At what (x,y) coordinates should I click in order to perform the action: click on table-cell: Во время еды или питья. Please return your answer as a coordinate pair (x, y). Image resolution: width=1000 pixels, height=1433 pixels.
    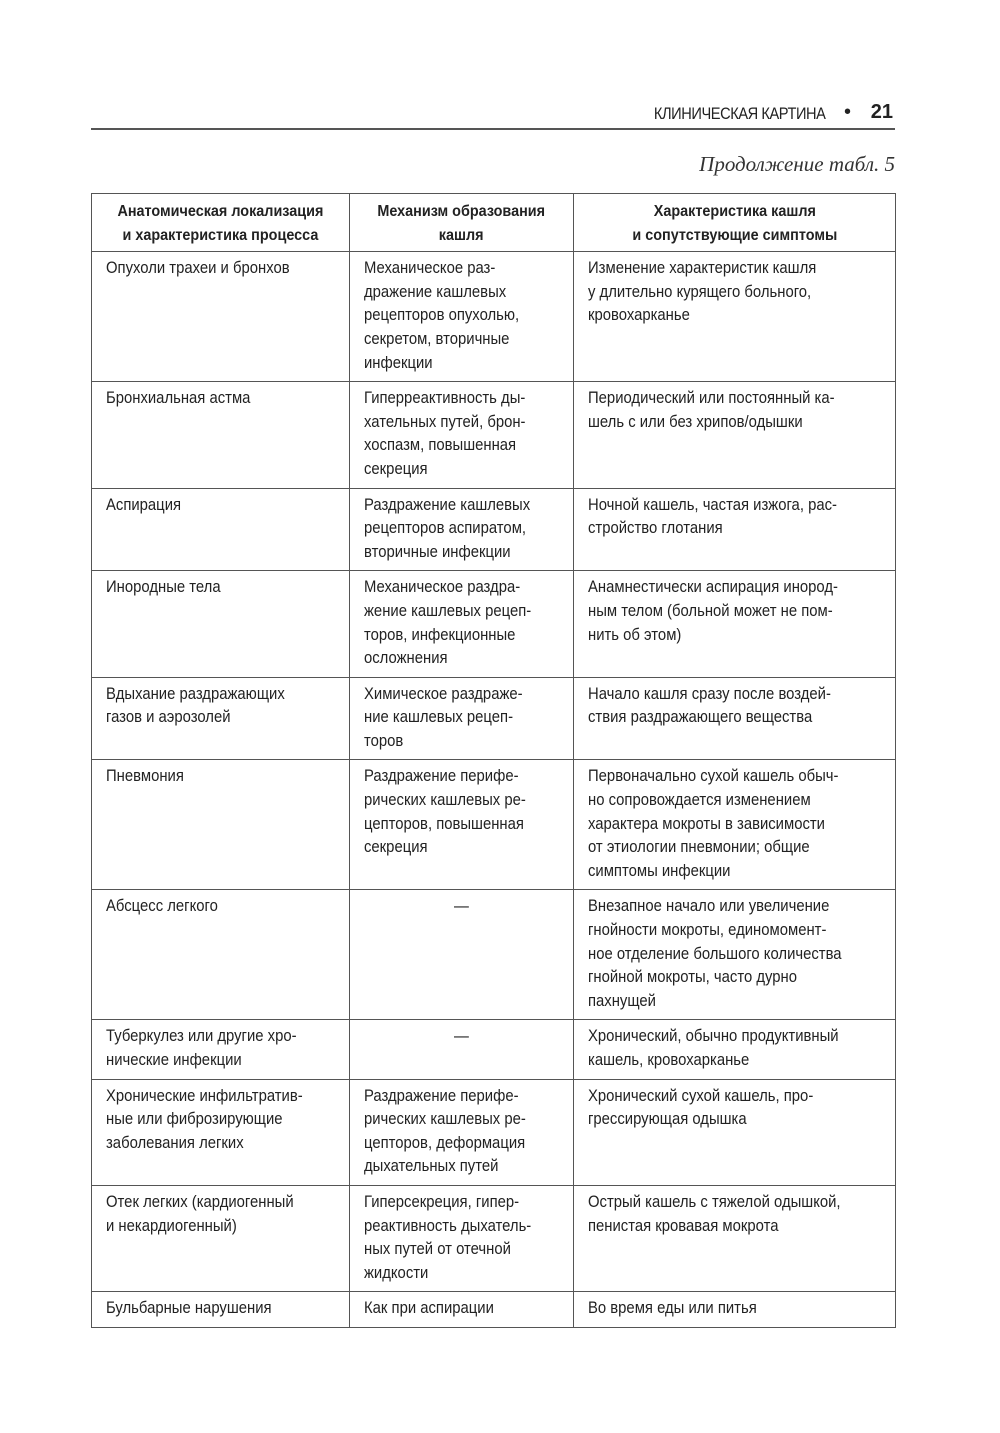
    Looking at the image, I should click on (734, 1309).